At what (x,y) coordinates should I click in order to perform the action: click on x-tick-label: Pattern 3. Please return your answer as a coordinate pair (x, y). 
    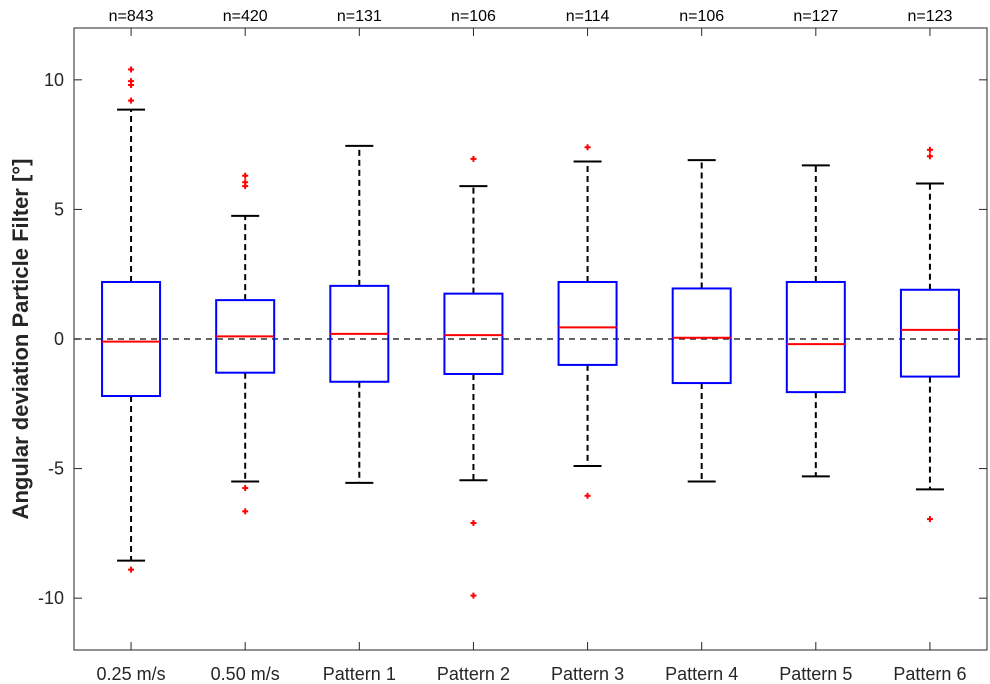
    Looking at the image, I should click on (587, 674).